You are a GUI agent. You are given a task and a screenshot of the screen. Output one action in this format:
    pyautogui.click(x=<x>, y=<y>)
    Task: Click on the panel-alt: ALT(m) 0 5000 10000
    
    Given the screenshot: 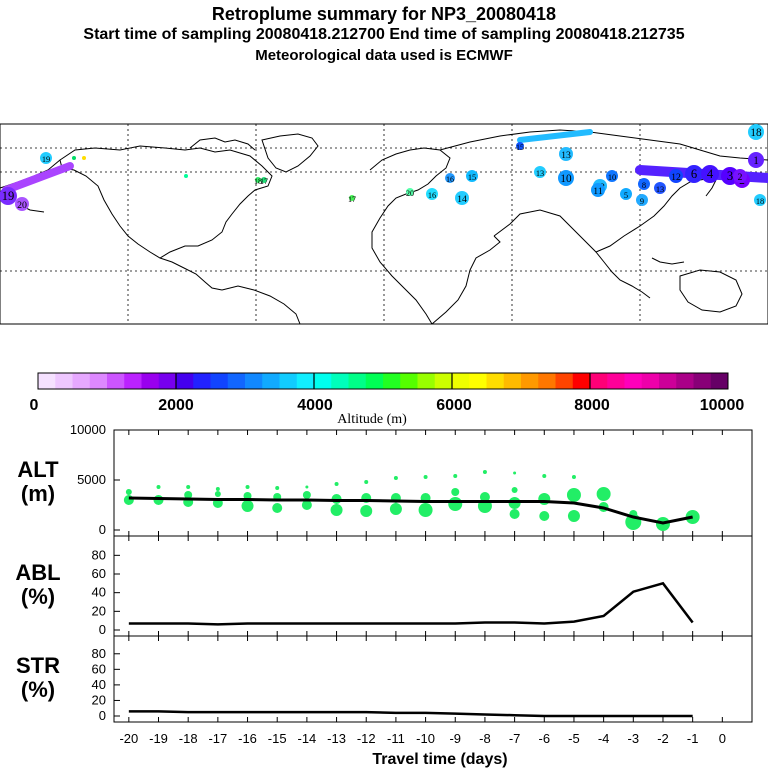 What is the action you would take?
    pyautogui.click(x=385, y=479)
    